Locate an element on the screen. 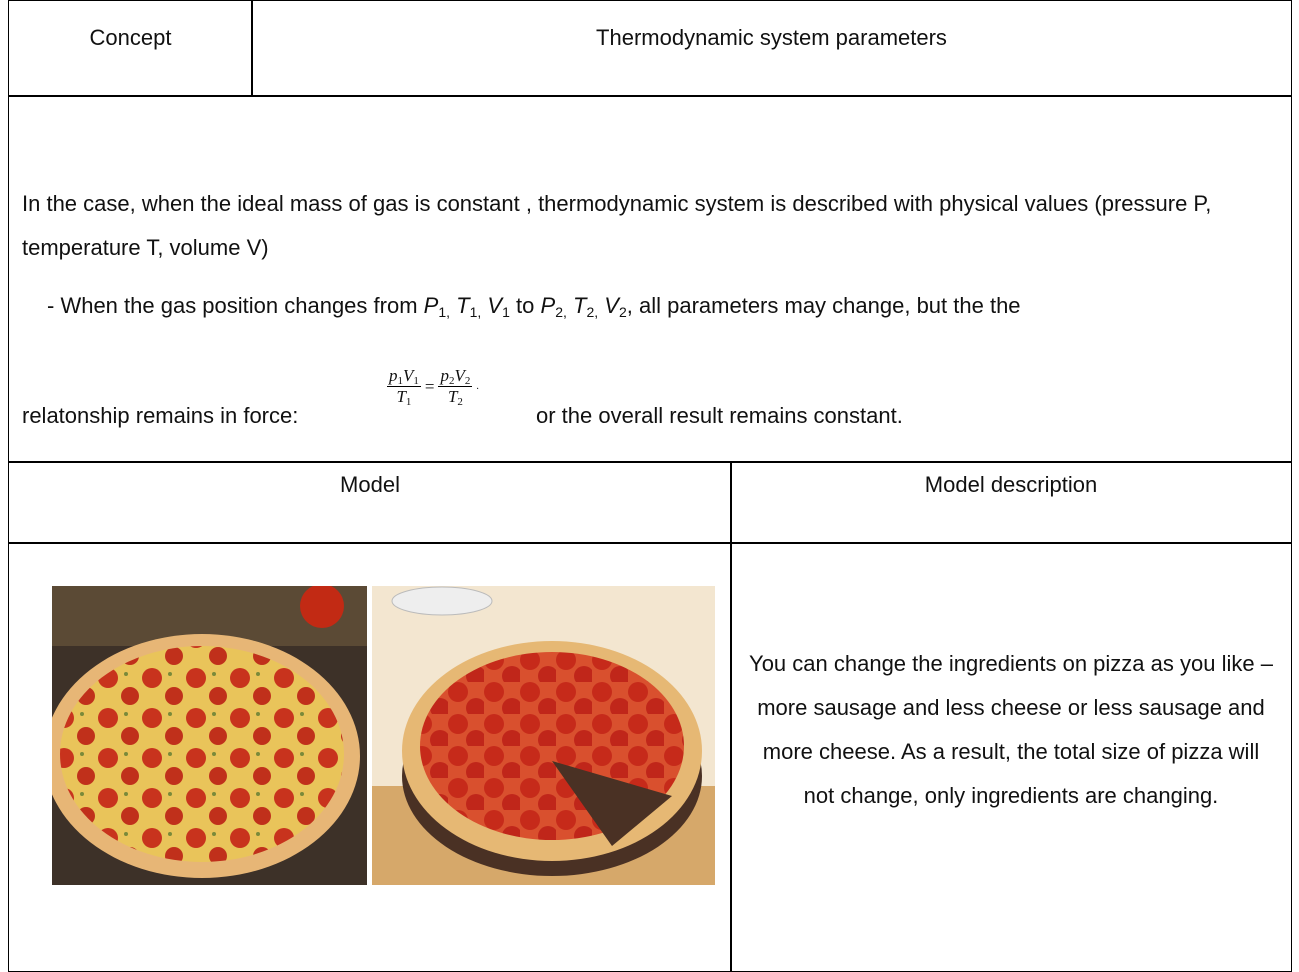  fraction: p2V2 T2 is located at coordinates (455, 387).